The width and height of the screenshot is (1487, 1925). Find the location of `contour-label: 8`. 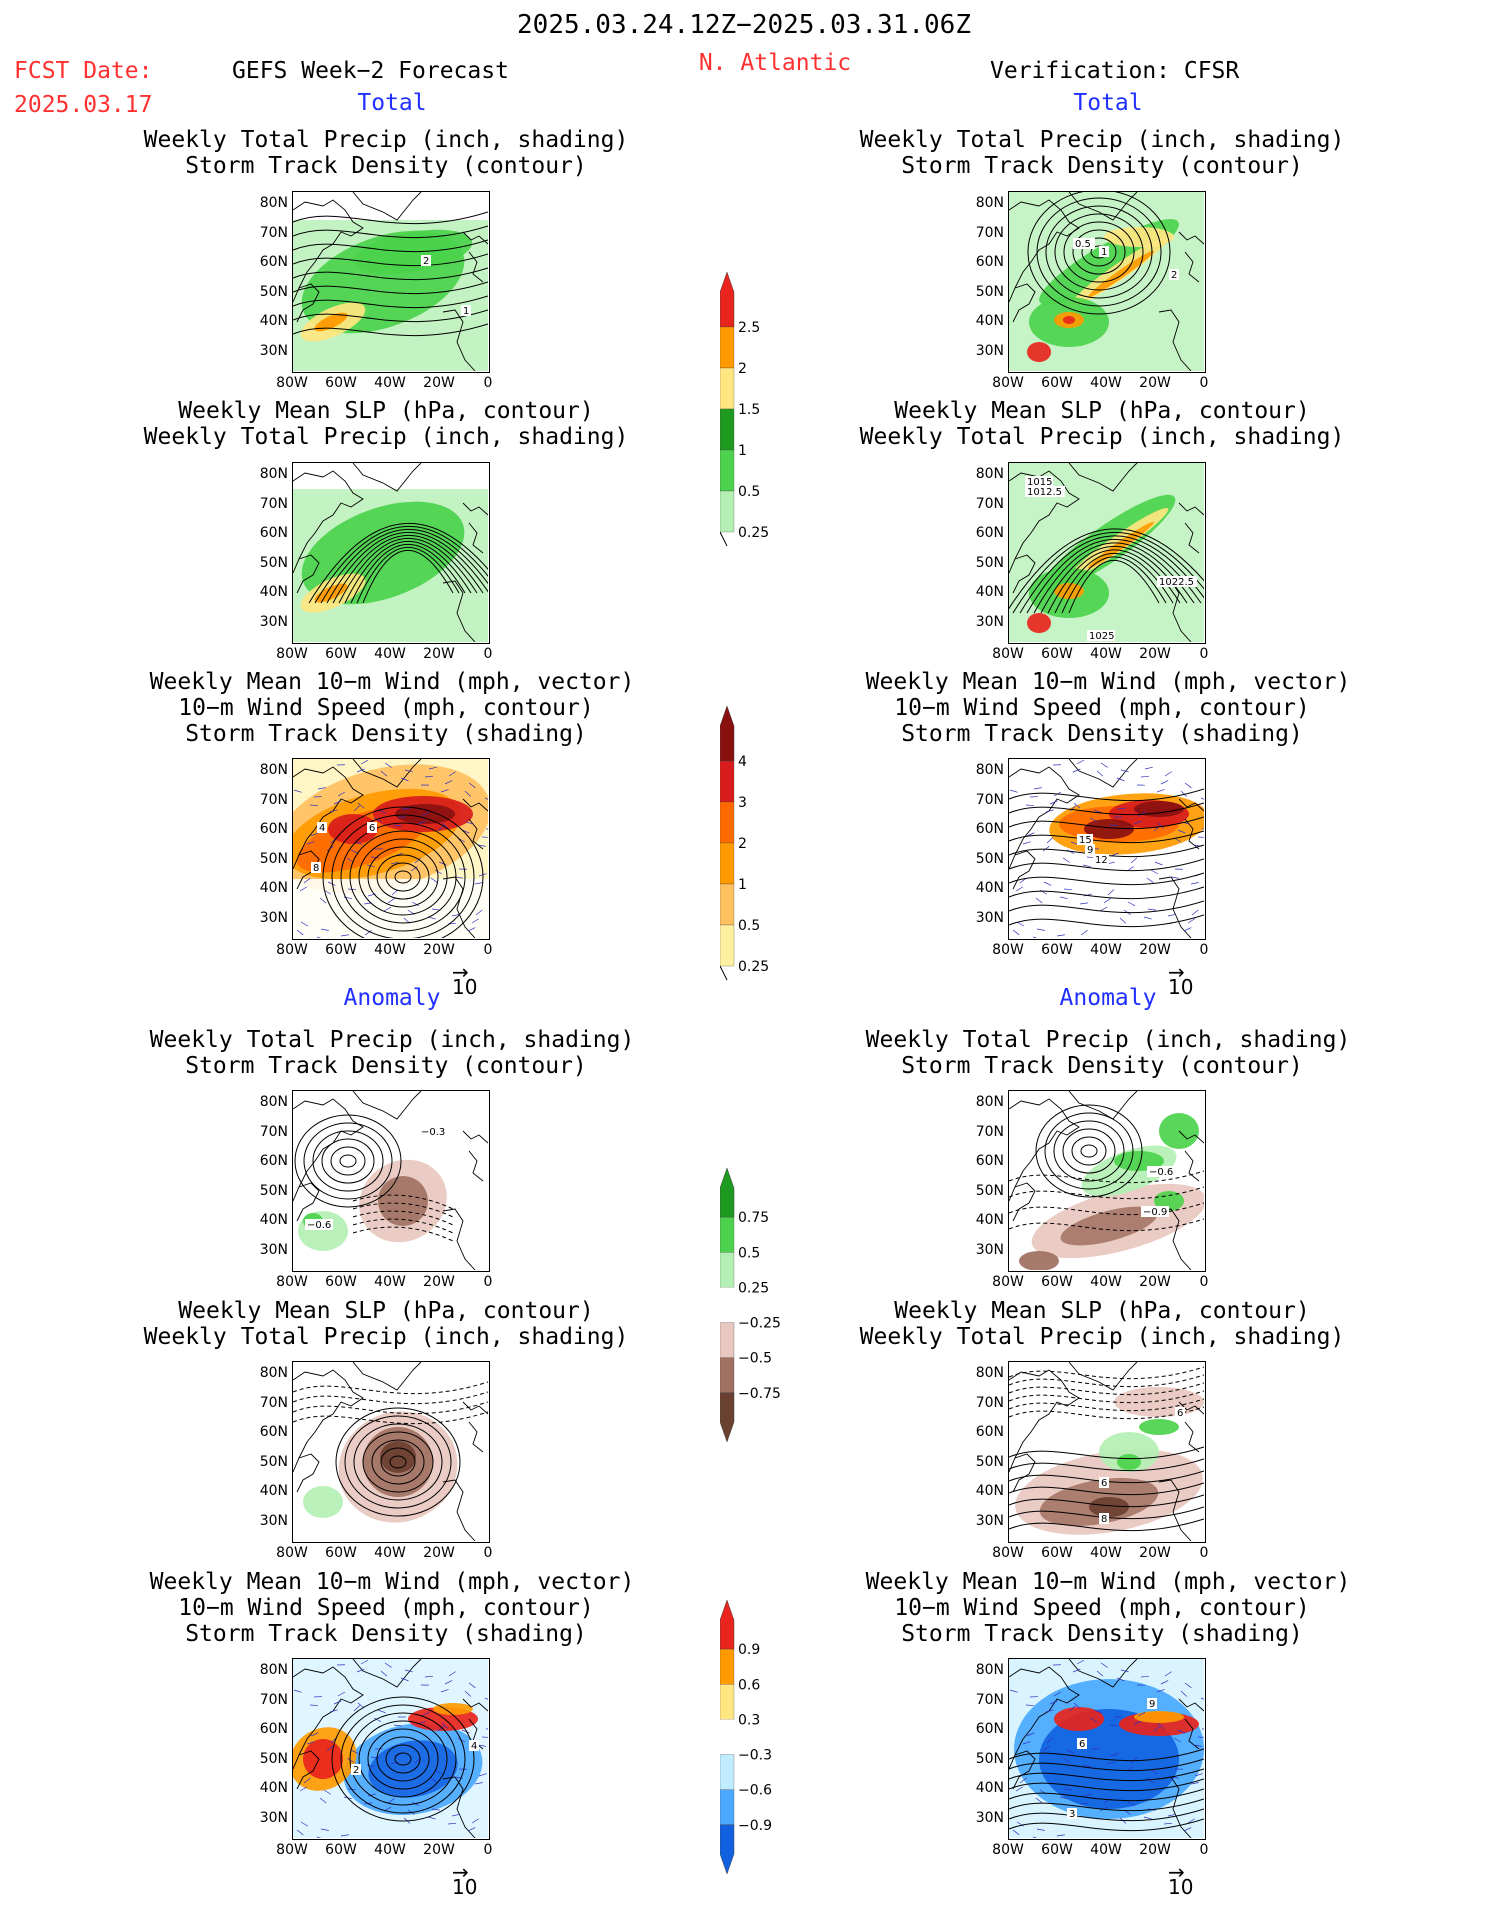

contour-label: 8 is located at coordinates (316, 868).